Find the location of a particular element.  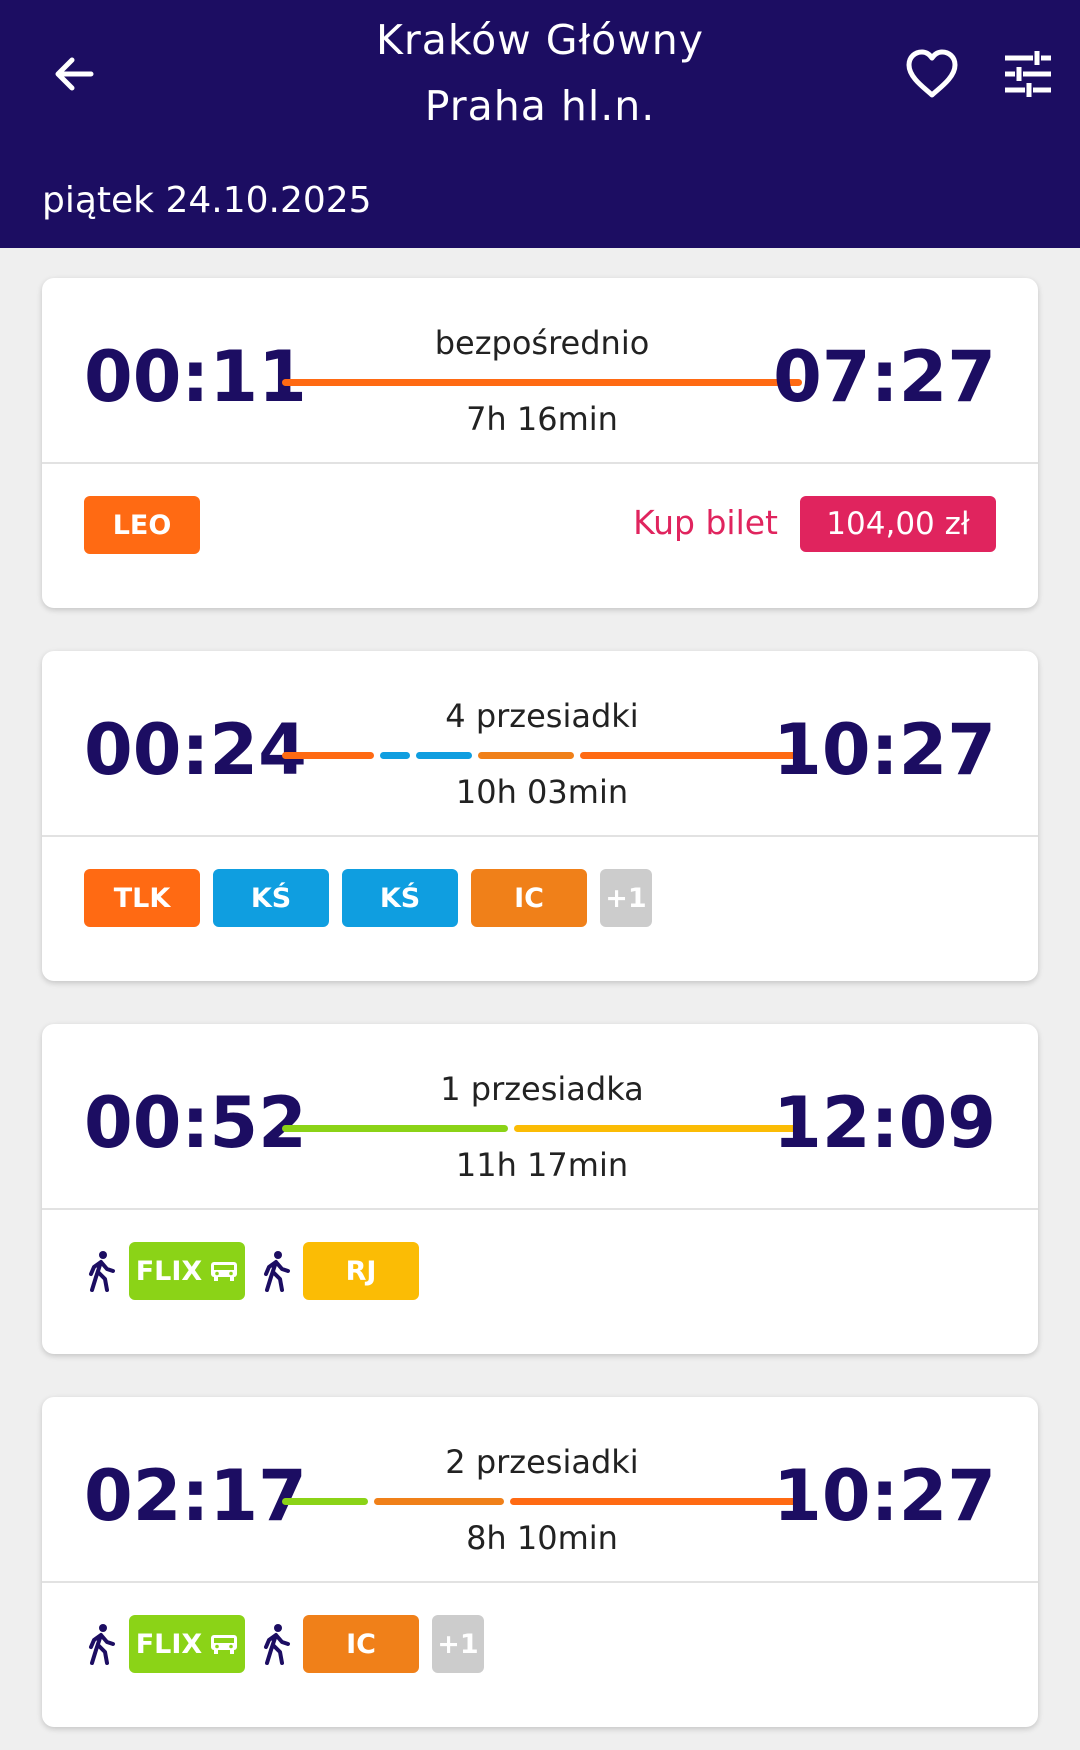

favorite-button is located at coordinates (932, 74).